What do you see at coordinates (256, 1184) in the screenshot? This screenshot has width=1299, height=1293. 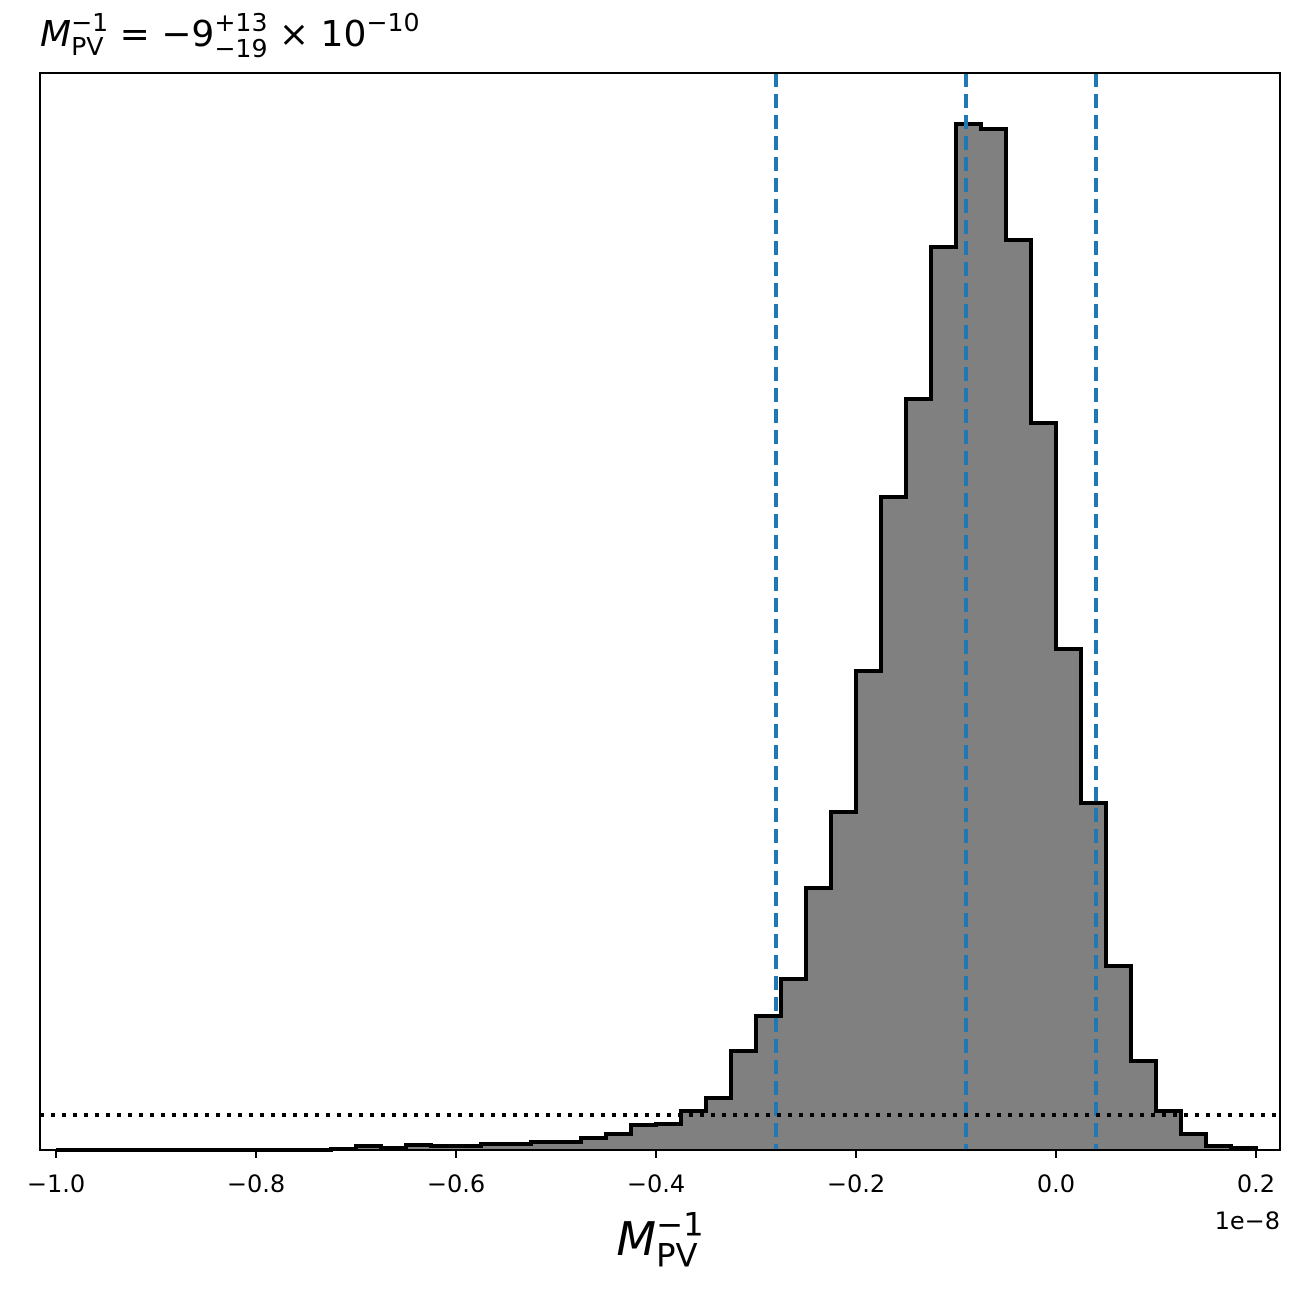 I see `x-tick-label: −0.8` at bounding box center [256, 1184].